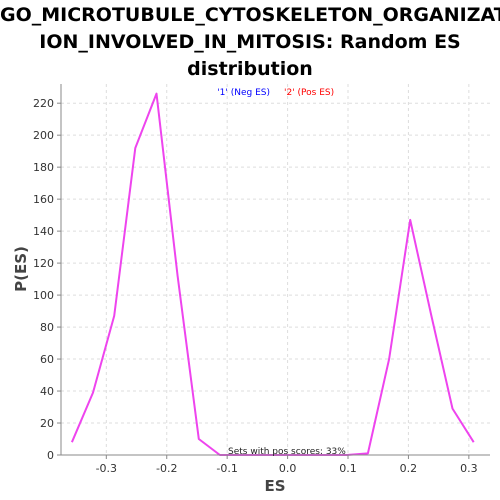 This screenshot has height=500, width=500. I want to click on y-tick-label: 40, so click(47, 391).